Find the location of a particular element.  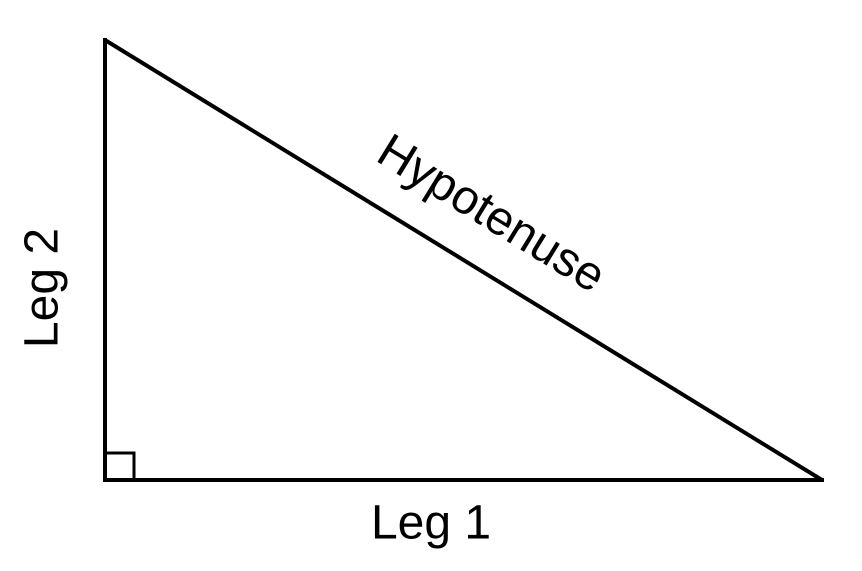

leg-vertical-label: Leg 2 is located at coordinates (42, 288).